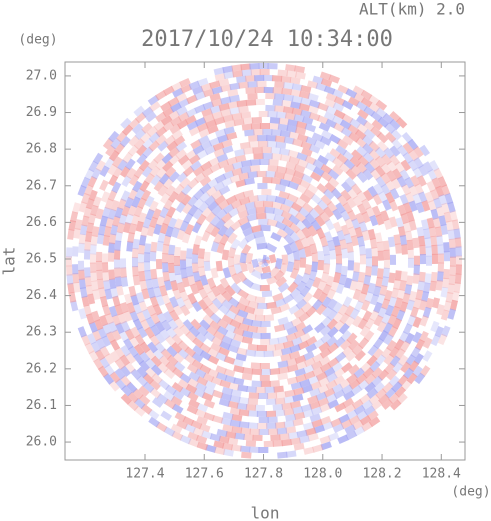  Describe the element at coordinates (41, 368) in the screenshot. I see `y-tick-label: 26.2` at that location.